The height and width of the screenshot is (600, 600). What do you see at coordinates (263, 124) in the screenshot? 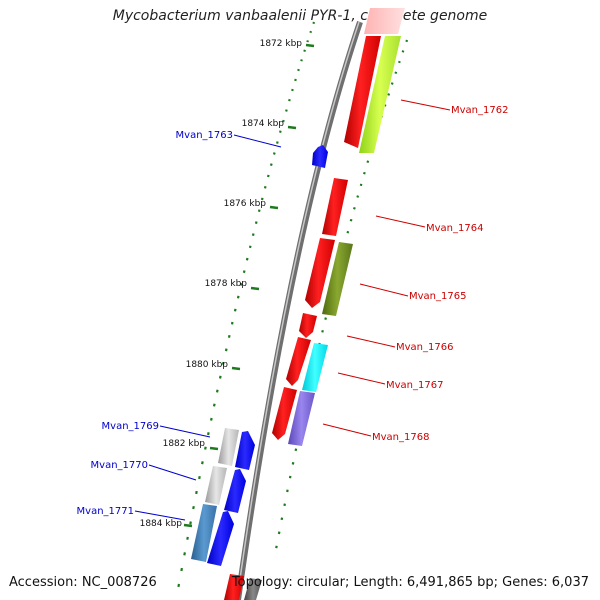
I see `tick-label: 1874 kbp` at bounding box center [263, 124].